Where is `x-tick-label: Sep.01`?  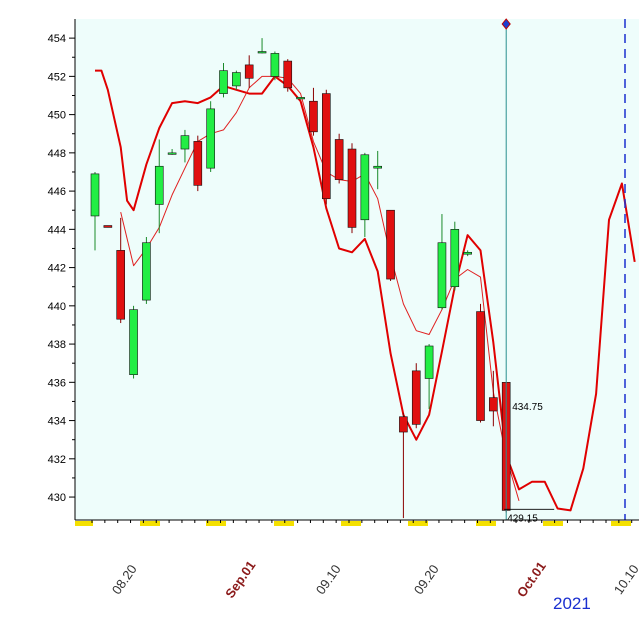
x-tick-label: Sep.01 is located at coordinates (240, 579).